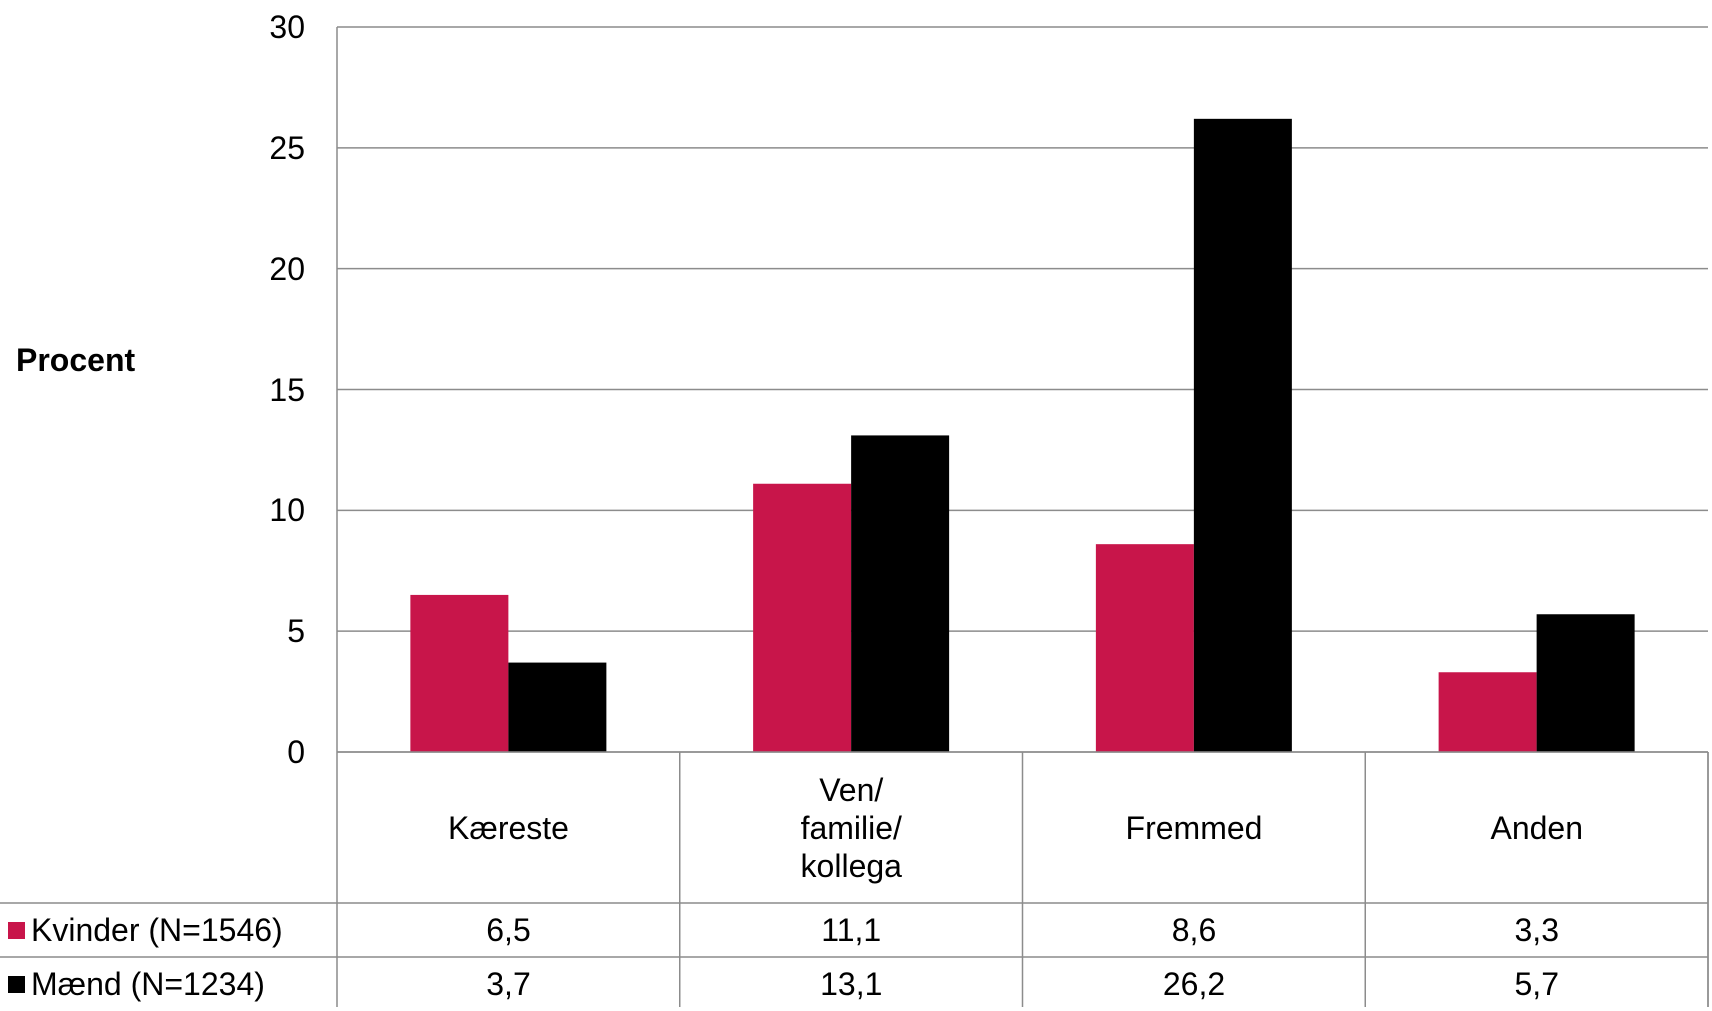 The height and width of the screenshot is (1011, 1712). What do you see at coordinates (287, 510) in the screenshot?
I see `y-tick-label: 10` at bounding box center [287, 510].